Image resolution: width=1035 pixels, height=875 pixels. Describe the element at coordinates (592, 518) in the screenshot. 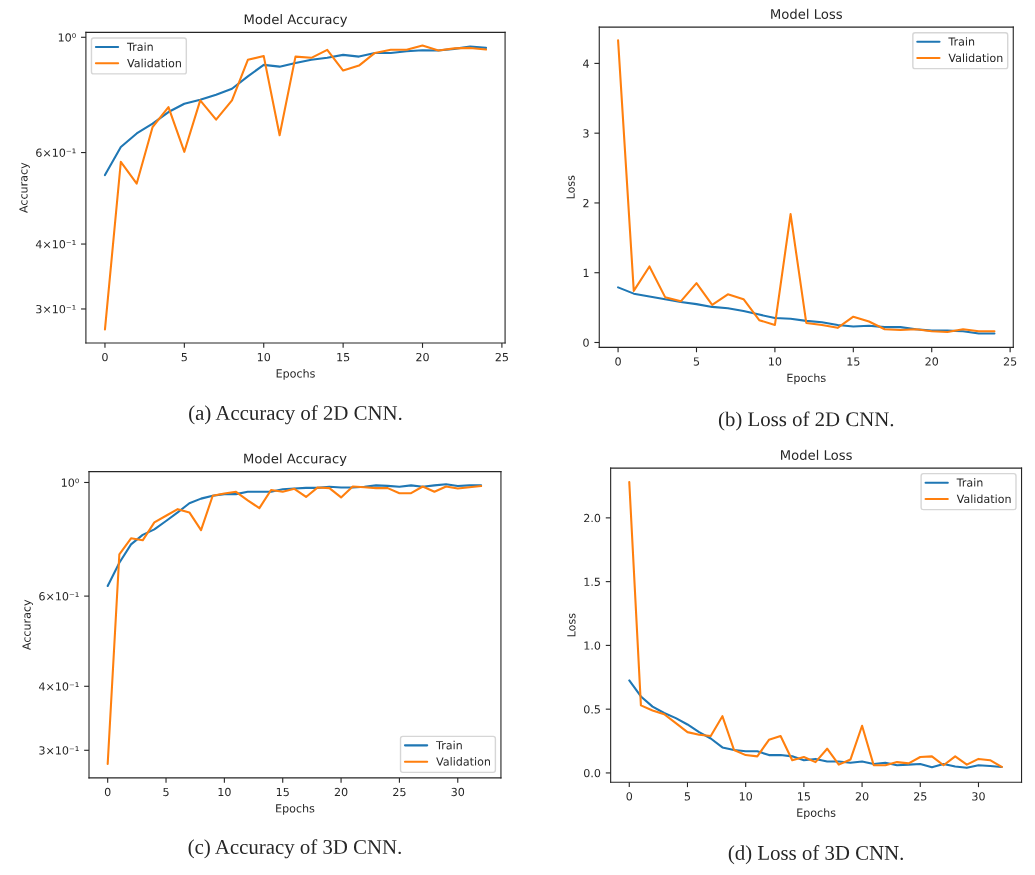

I see `y-tick-label: 2.0` at that location.